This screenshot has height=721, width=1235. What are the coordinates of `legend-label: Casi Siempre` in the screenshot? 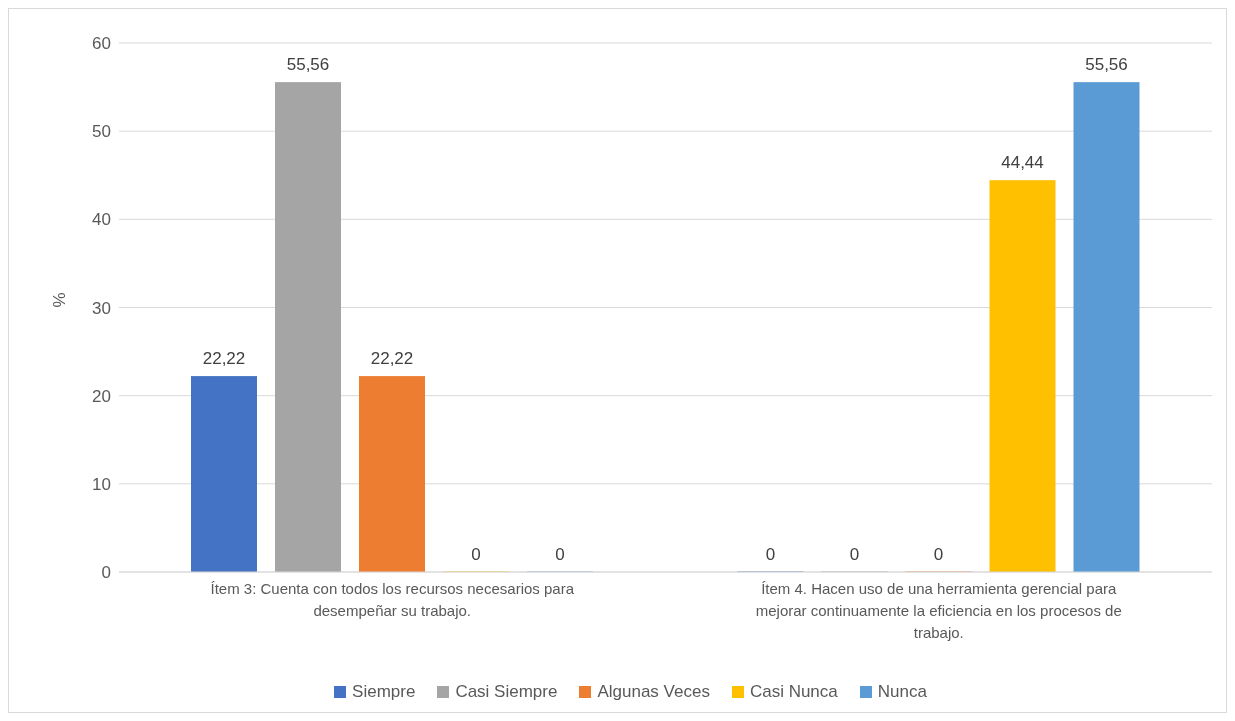 It's located at (506, 692).